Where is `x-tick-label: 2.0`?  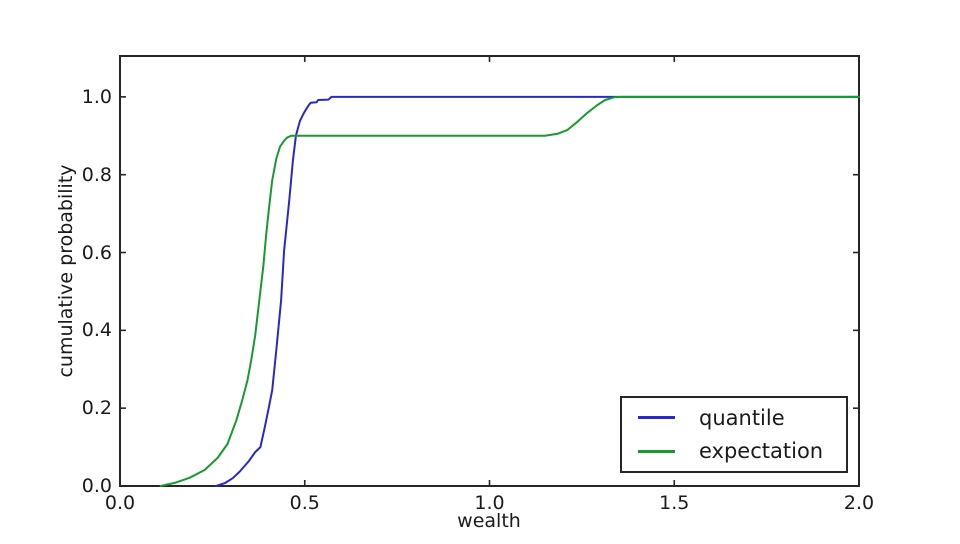
x-tick-label: 2.0 is located at coordinates (859, 503).